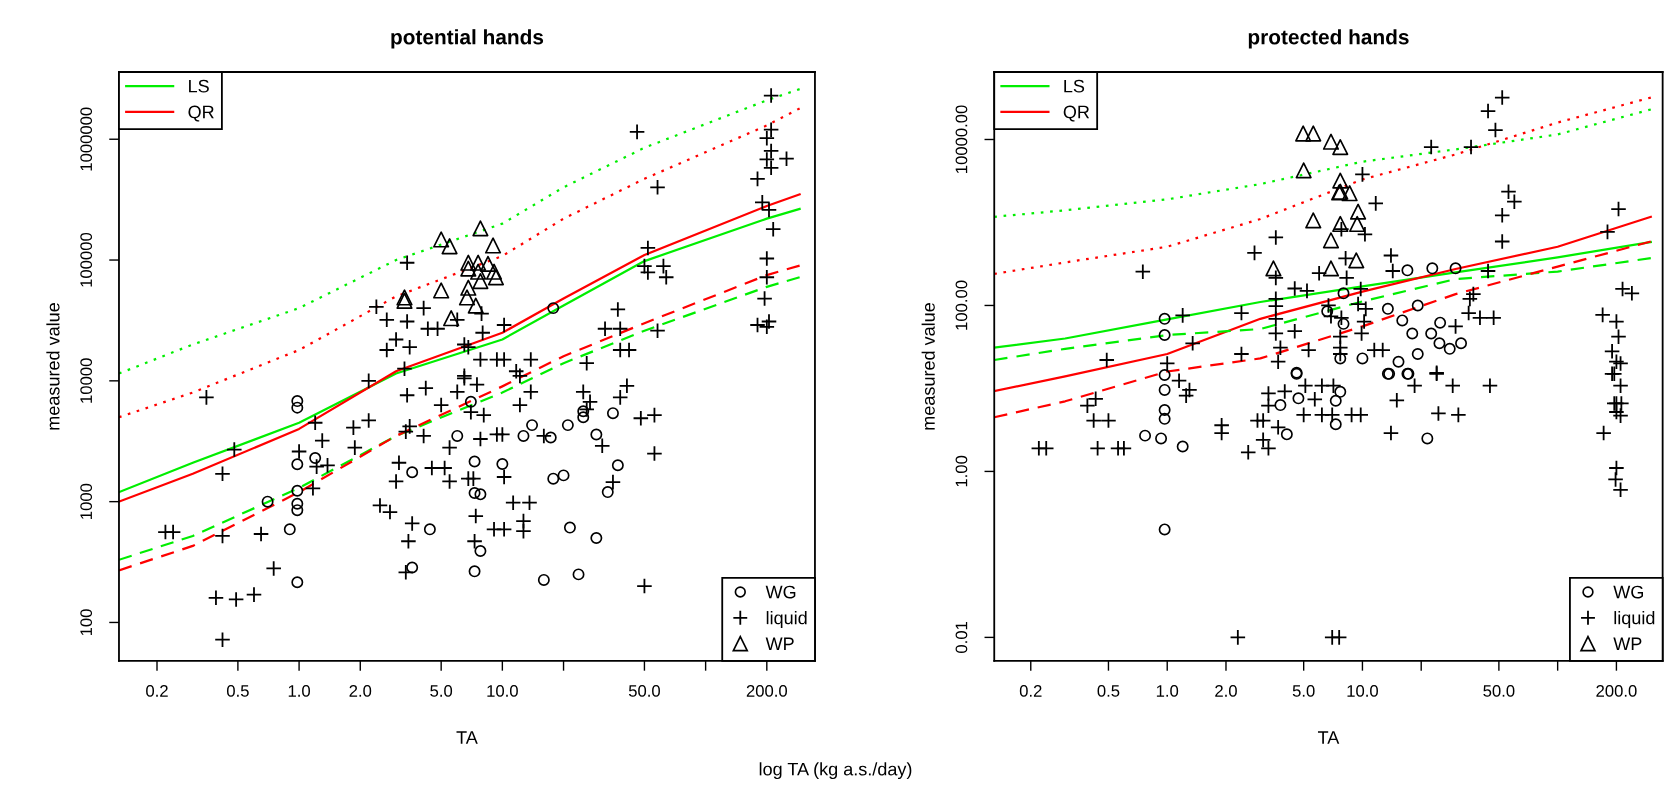 The width and height of the screenshot is (1671, 795). I want to click on y-tick-label: 10000, so click(86, 380).